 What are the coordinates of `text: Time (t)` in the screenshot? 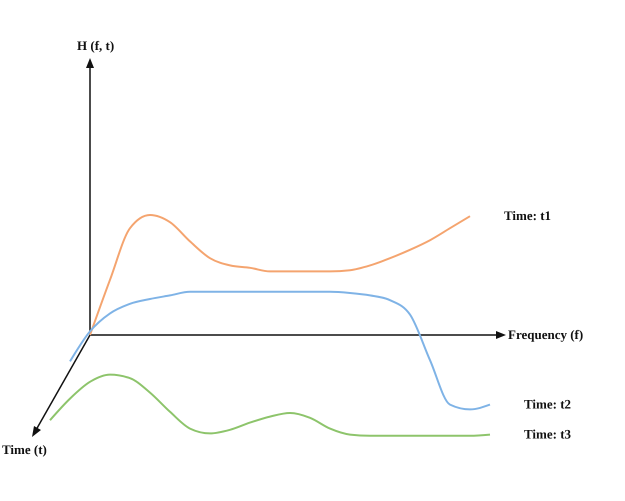 It's located at (24, 450).